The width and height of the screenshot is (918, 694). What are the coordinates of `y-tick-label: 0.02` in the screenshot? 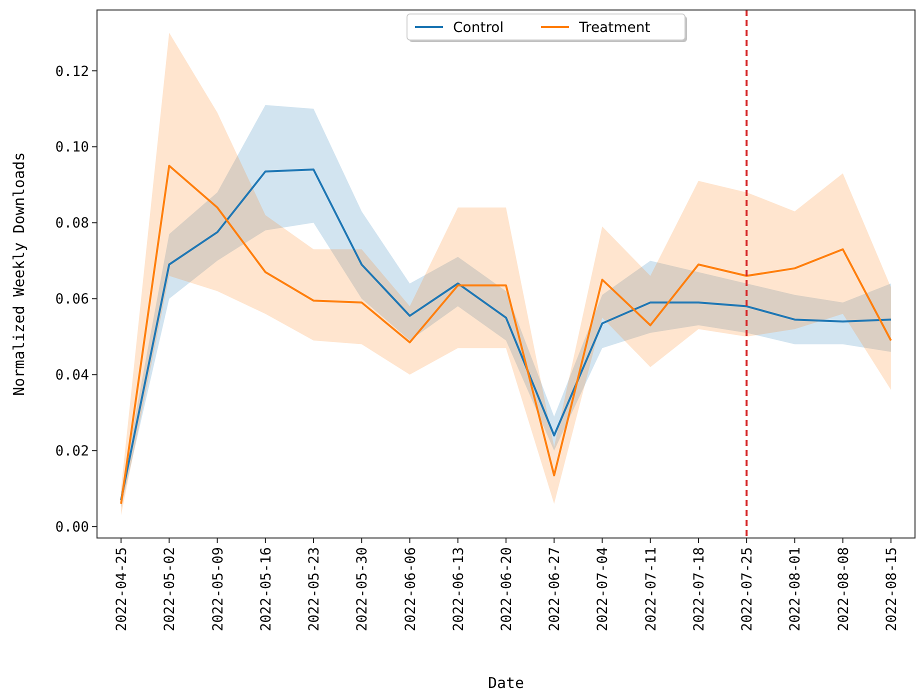 It's located at (72, 452).